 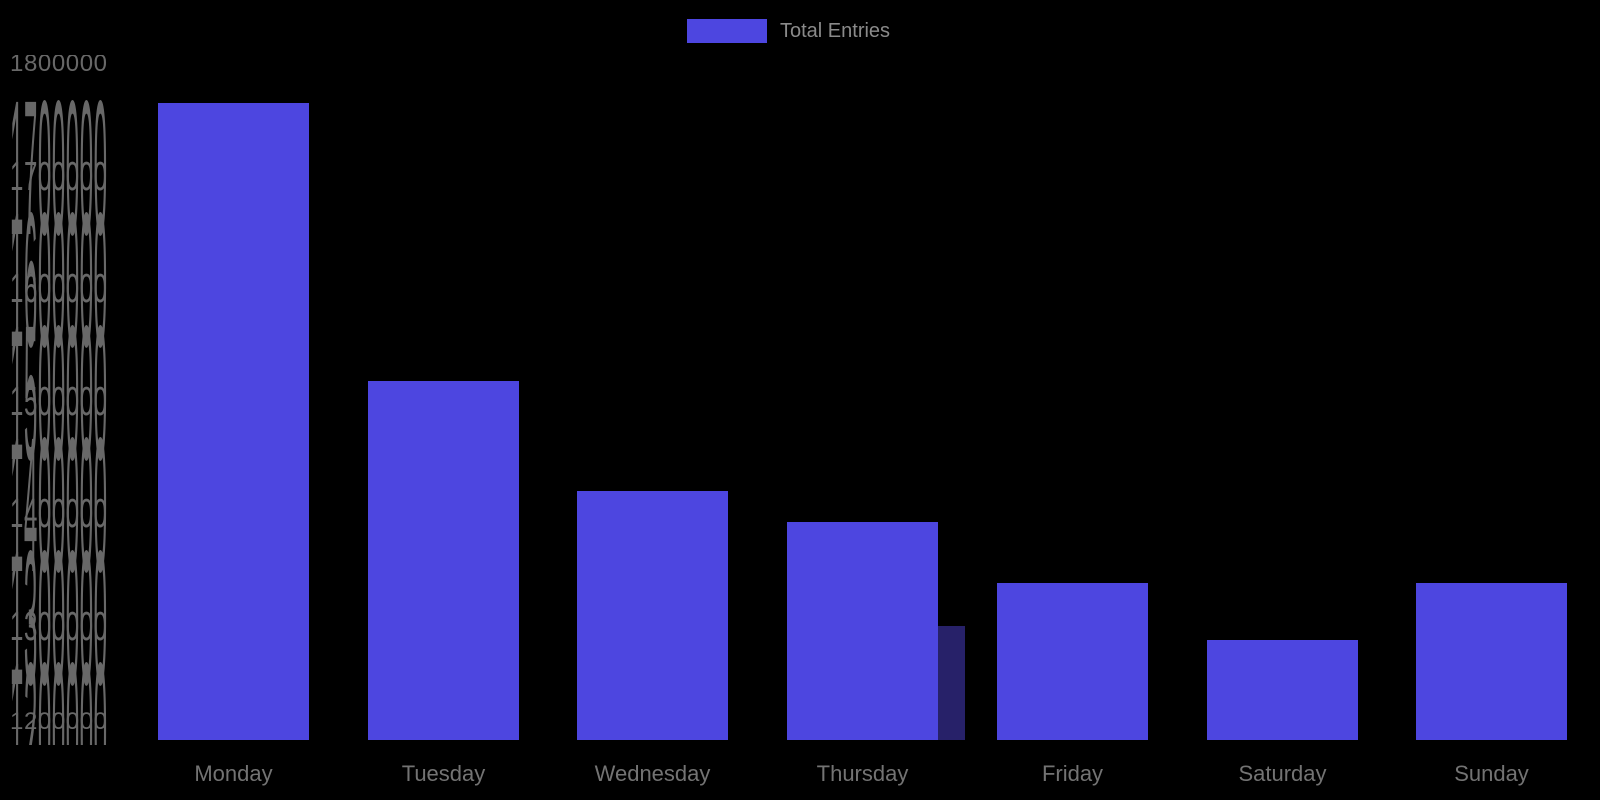 What do you see at coordinates (1282, 689) in the screenshot?
I see `bar-saturday` at bounding box center [1282, 689].